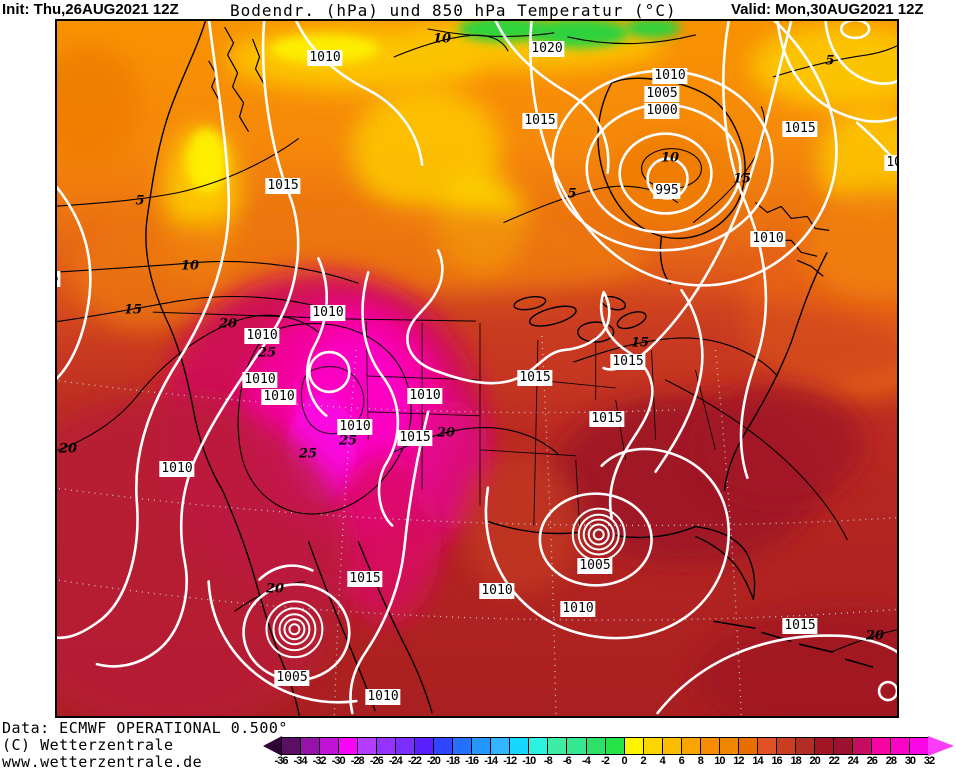 Image resolution: width=956 pixels, height=771 pixels. I want to click on colorbar-tick: 26, so click(872, 761).